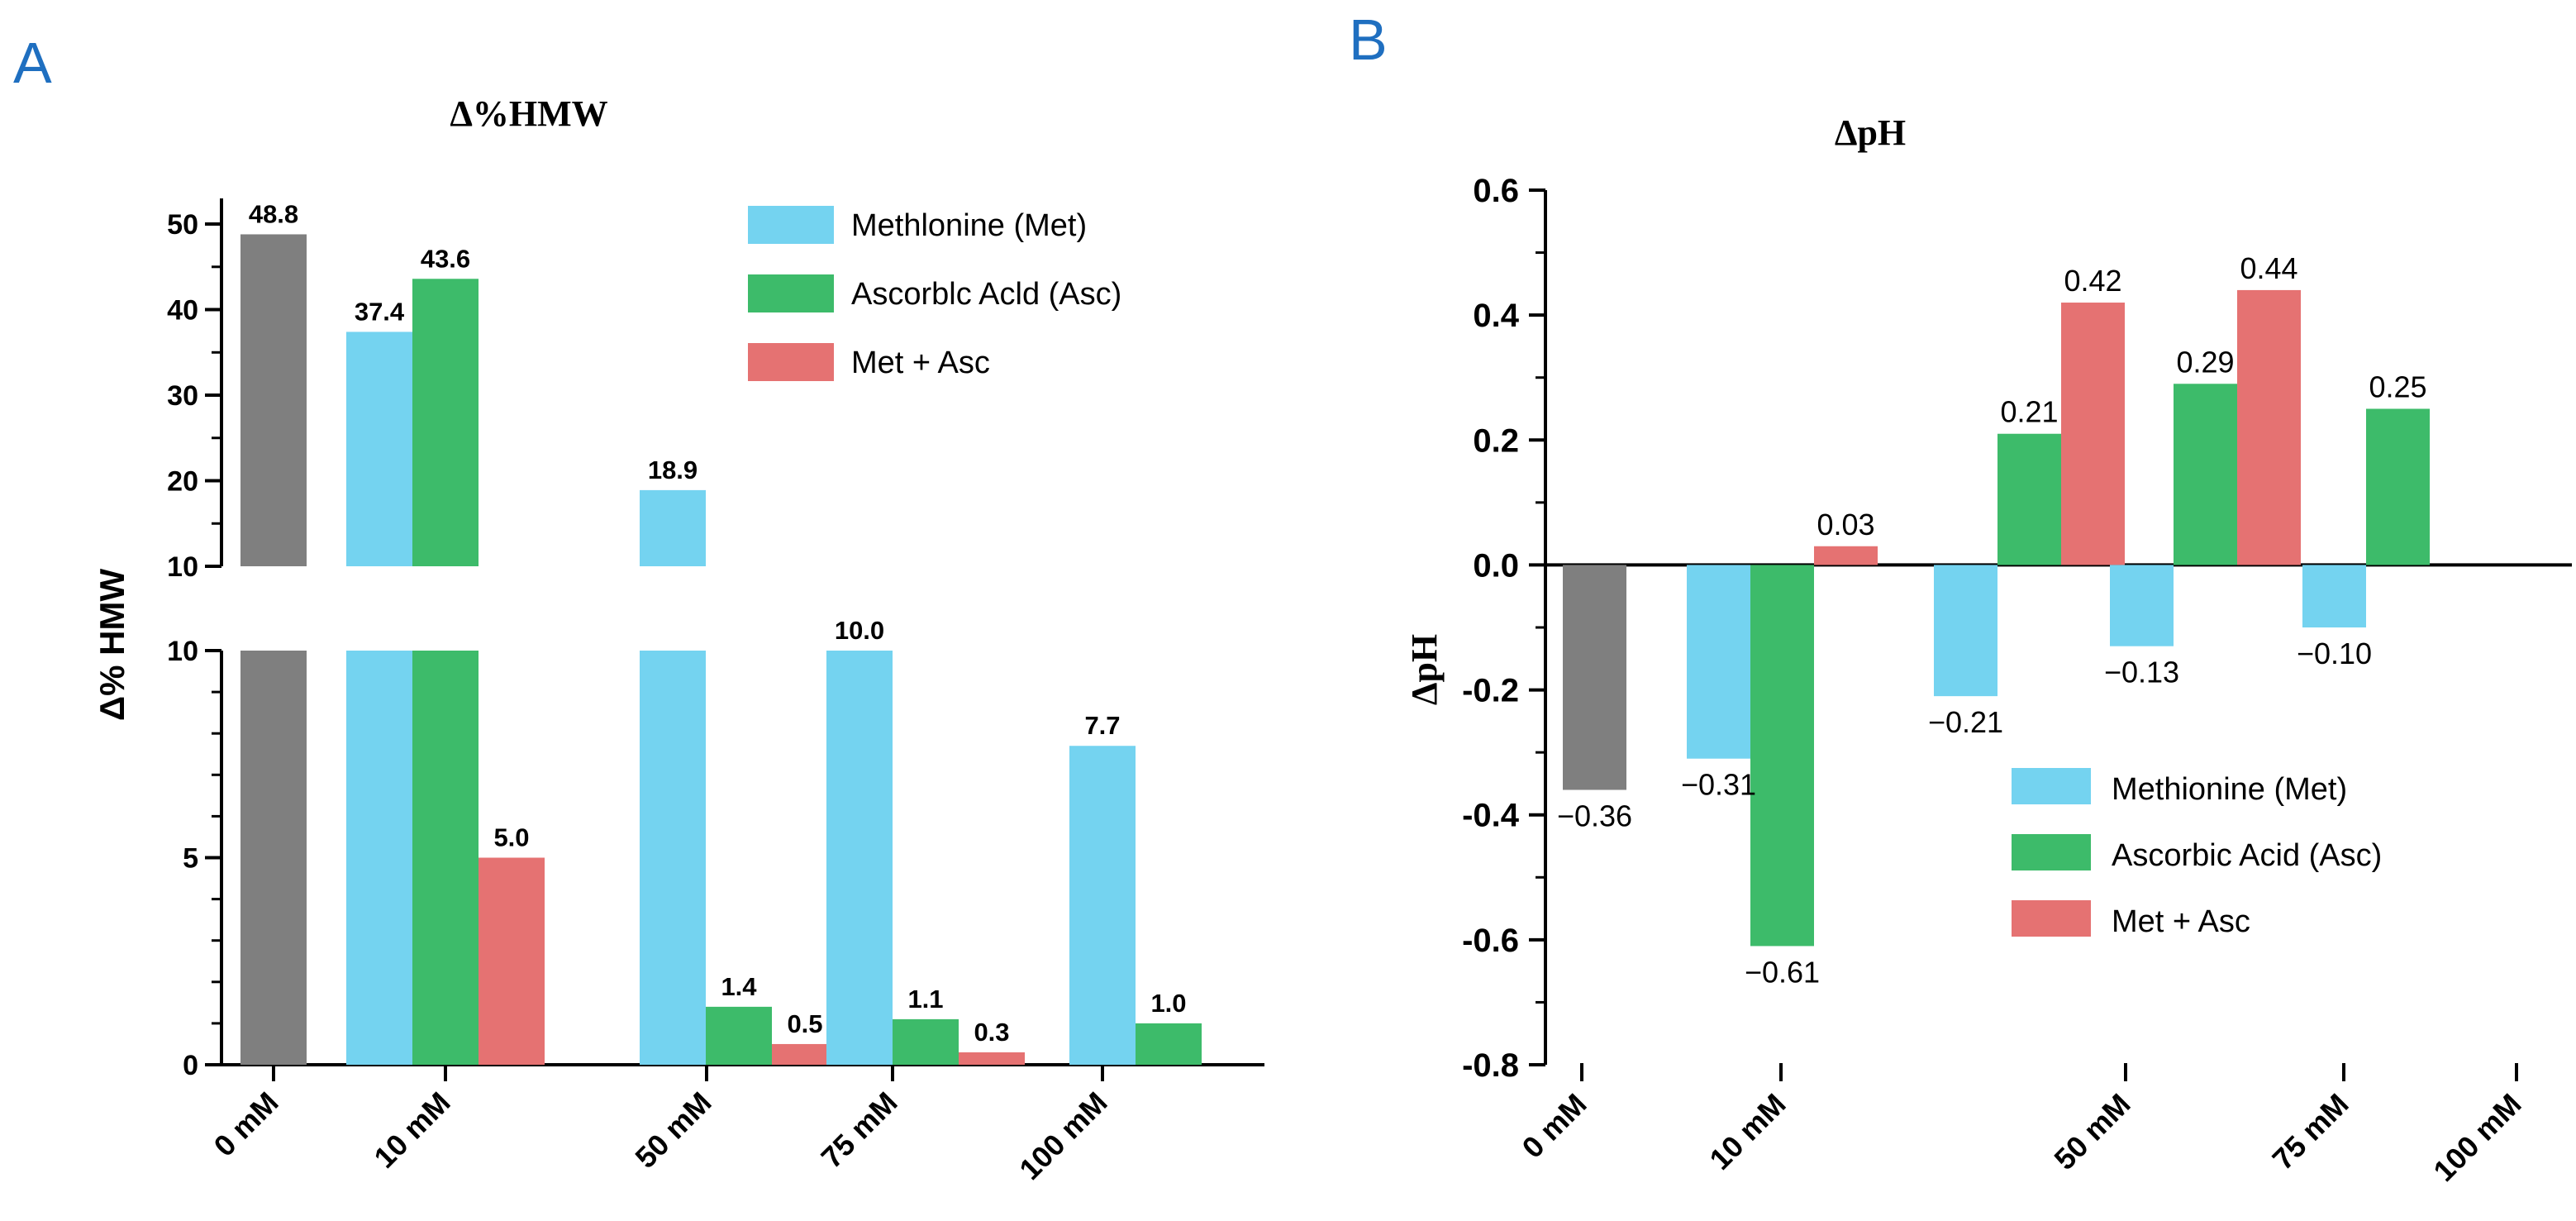  What do you see at coordinates (32, 63) in the screenshot?
I see `panel-letter-a: A` at bounding box center [32, 63].